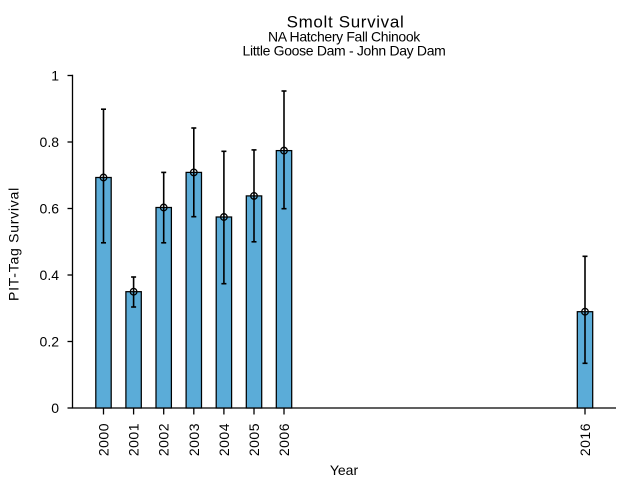 The width and height of the screenshot is (640, 480). What do you see at coordinates (194, 439) in the screenshot?
I see `svg-text: 2003` at bounding box center [194, 439].